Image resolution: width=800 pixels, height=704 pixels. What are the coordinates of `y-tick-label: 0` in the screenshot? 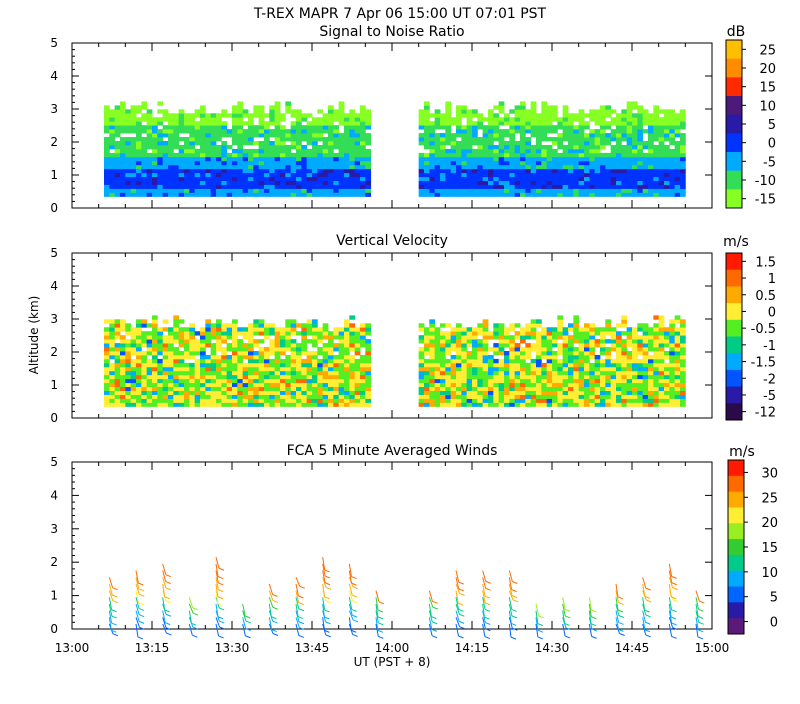 It's located at (54, 208).